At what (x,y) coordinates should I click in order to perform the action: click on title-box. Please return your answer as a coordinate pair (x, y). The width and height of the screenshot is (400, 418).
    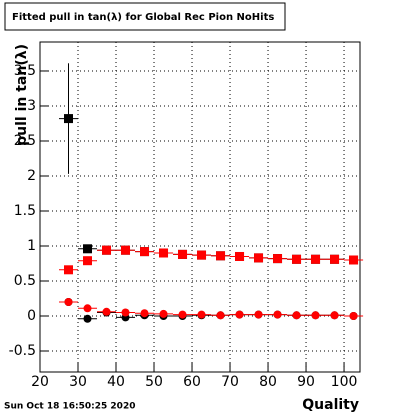
    Looking at the image, I should click on (145, 16).